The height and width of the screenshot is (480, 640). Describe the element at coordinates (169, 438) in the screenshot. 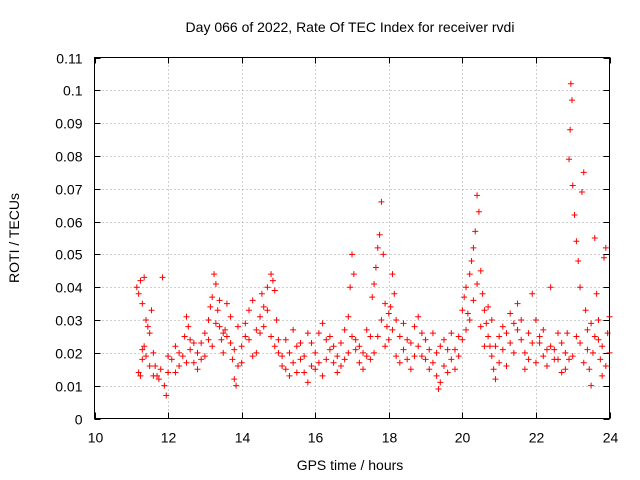

I see `x-tick-label: 12` at that location.